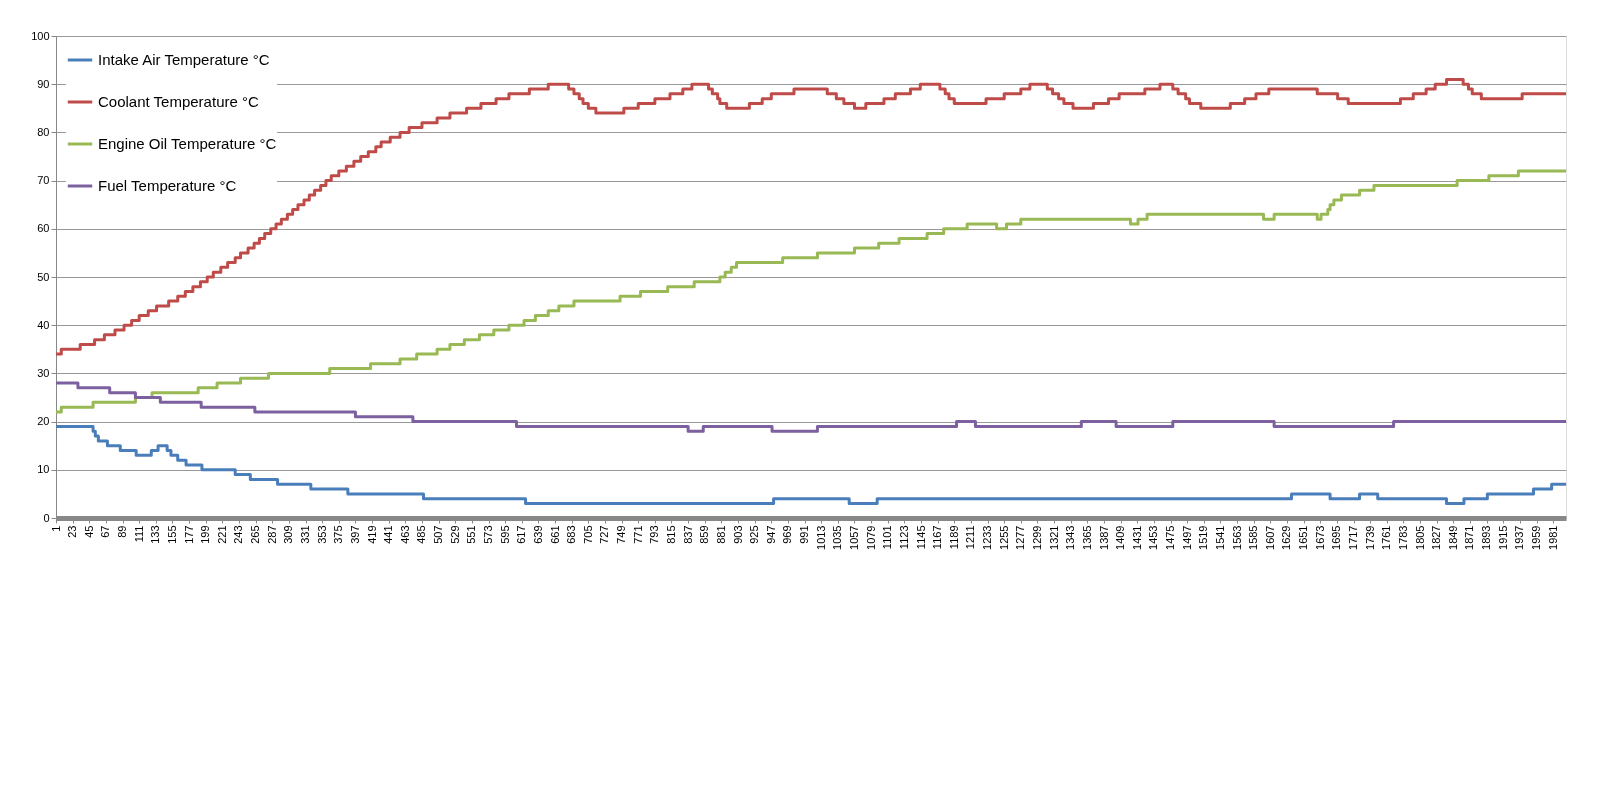  I want to click on legend-label: Intake Air Temperature °C, so click(184, 59).